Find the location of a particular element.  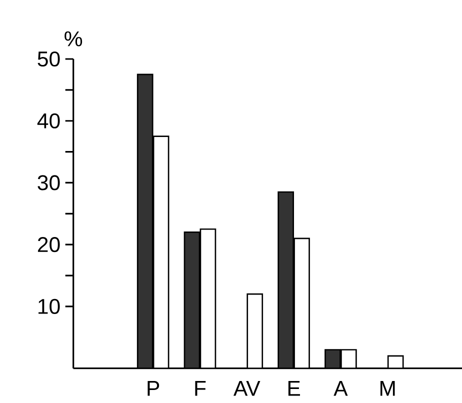

x-tick-label: M is located at coordinates (387, 388).